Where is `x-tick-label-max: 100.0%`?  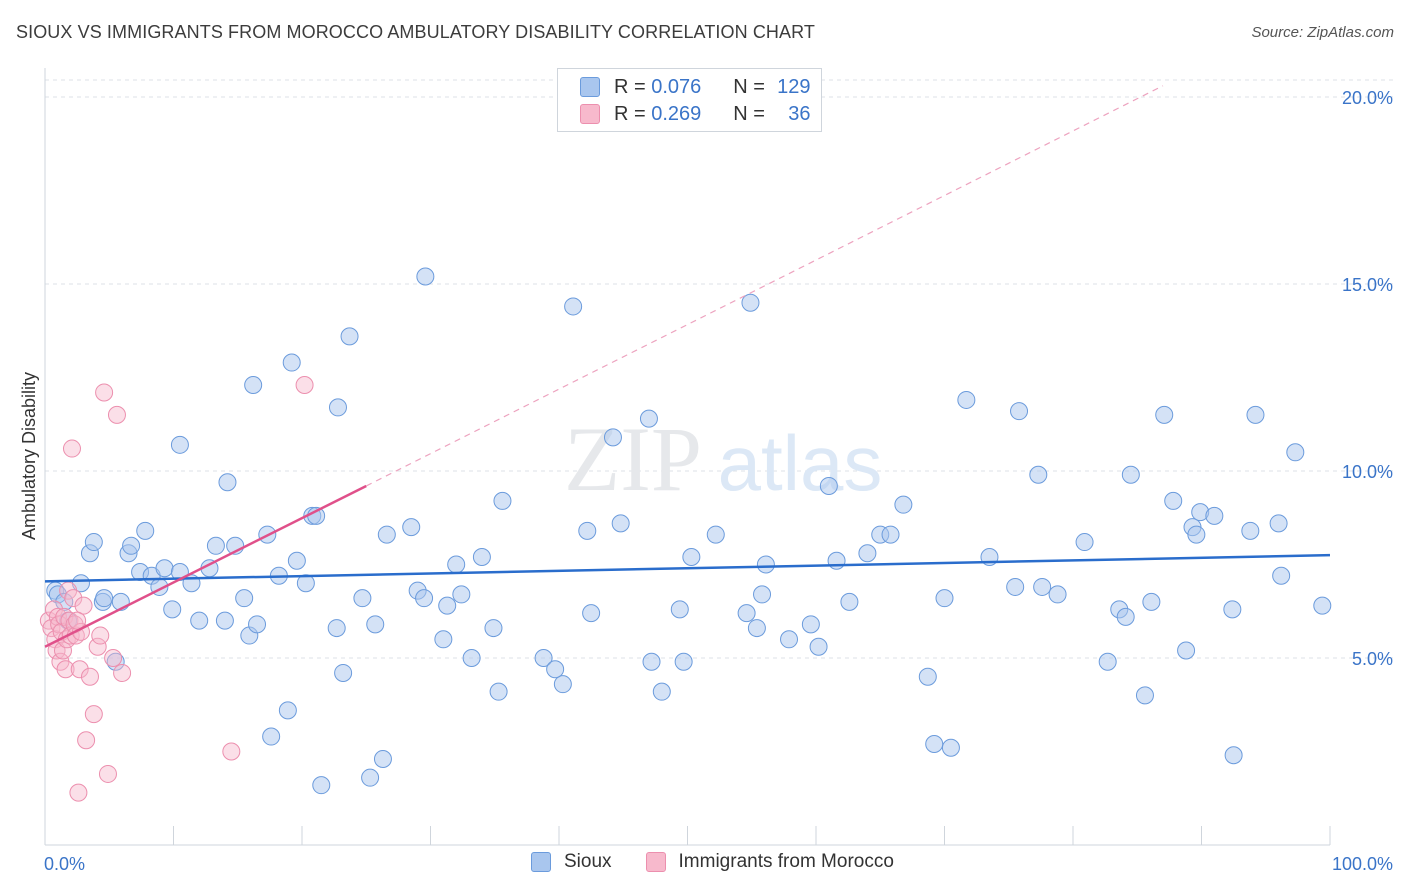 x-tick-label-max: 100.0% is located at coordinates (1362, 864).